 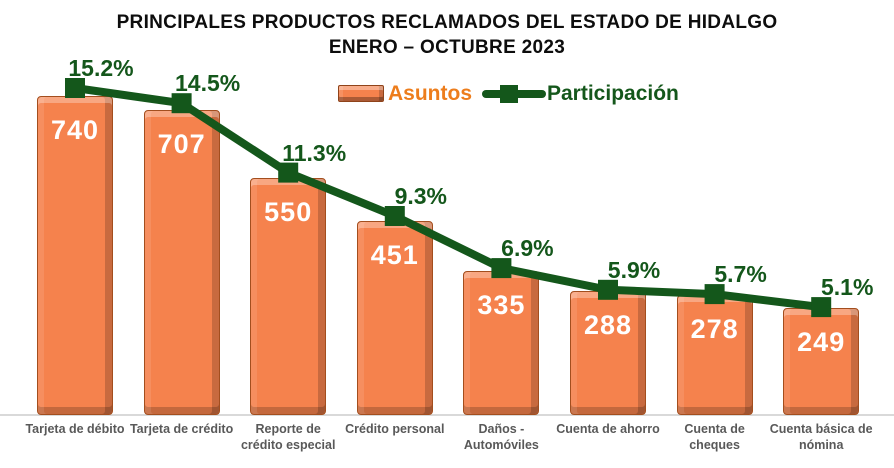 What do you see at coordinates (821, 342) in the screenshot?
I see `bar-value-label: 249` at bounding box center [821, 342].